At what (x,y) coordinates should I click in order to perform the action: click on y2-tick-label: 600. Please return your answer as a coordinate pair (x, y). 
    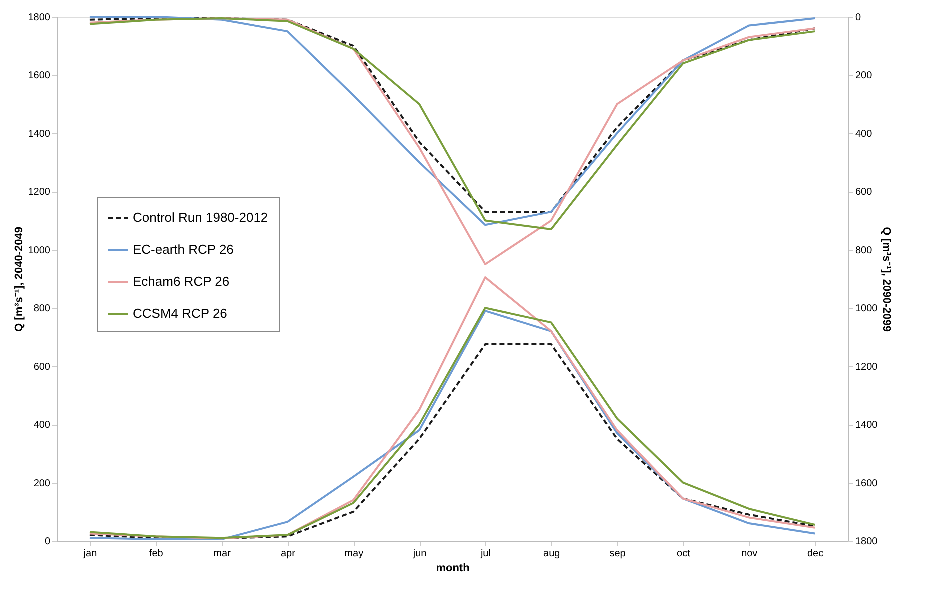
    Looking at the image, I should click on (864, 192).